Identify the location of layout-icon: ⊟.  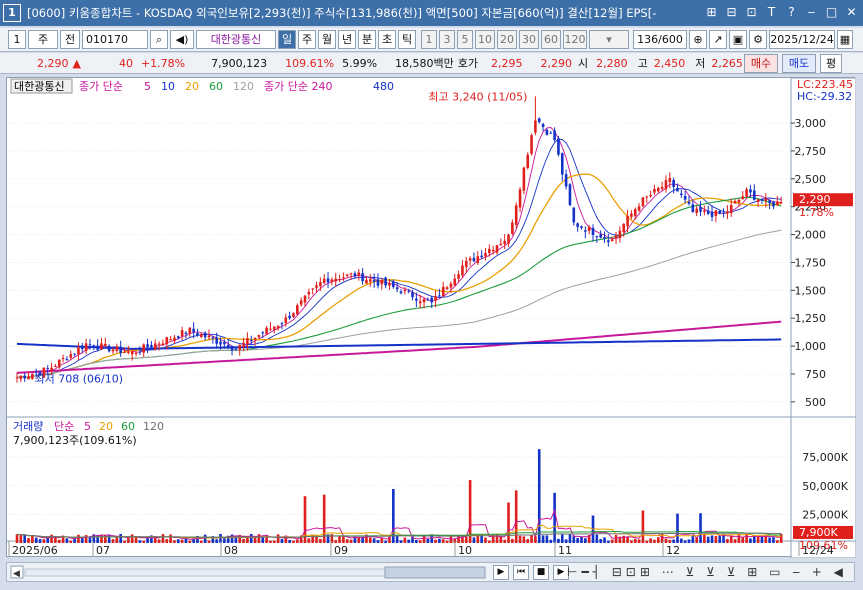
(731, 12).